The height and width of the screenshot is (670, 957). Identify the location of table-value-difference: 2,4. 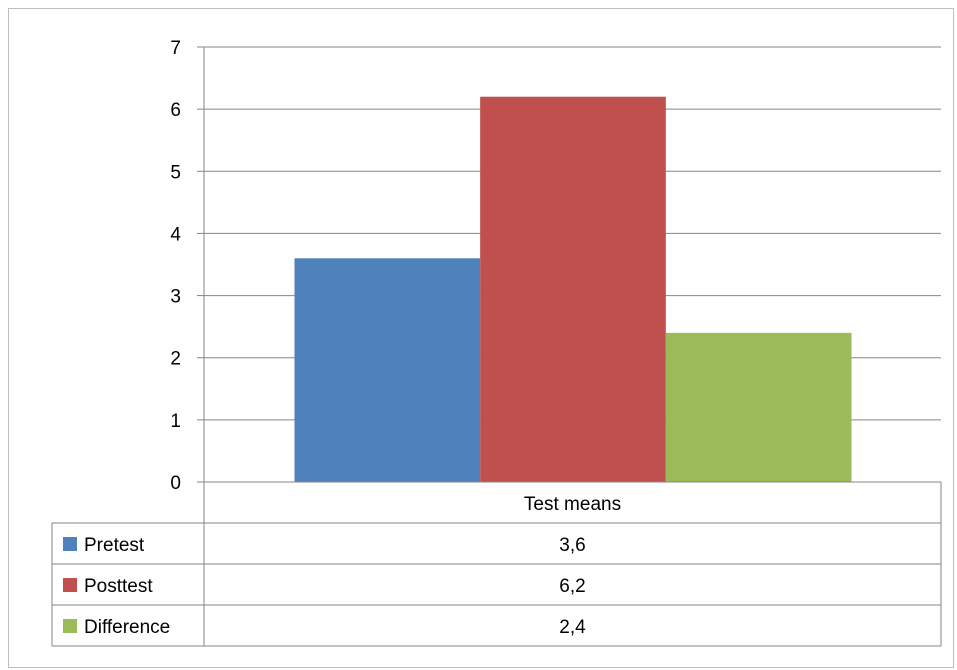
(572, 627).